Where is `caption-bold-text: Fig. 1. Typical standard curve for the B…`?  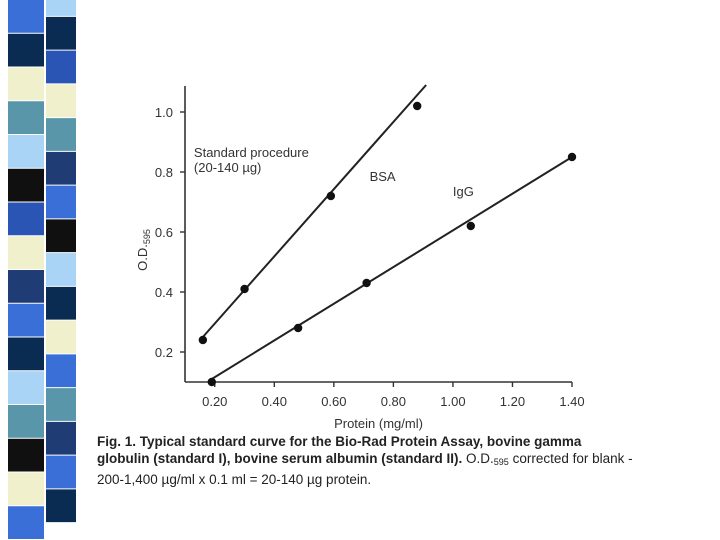 caption-bold-text: Fig. 1. Typical standard curve for the B… is located at coordinates (339, 450).